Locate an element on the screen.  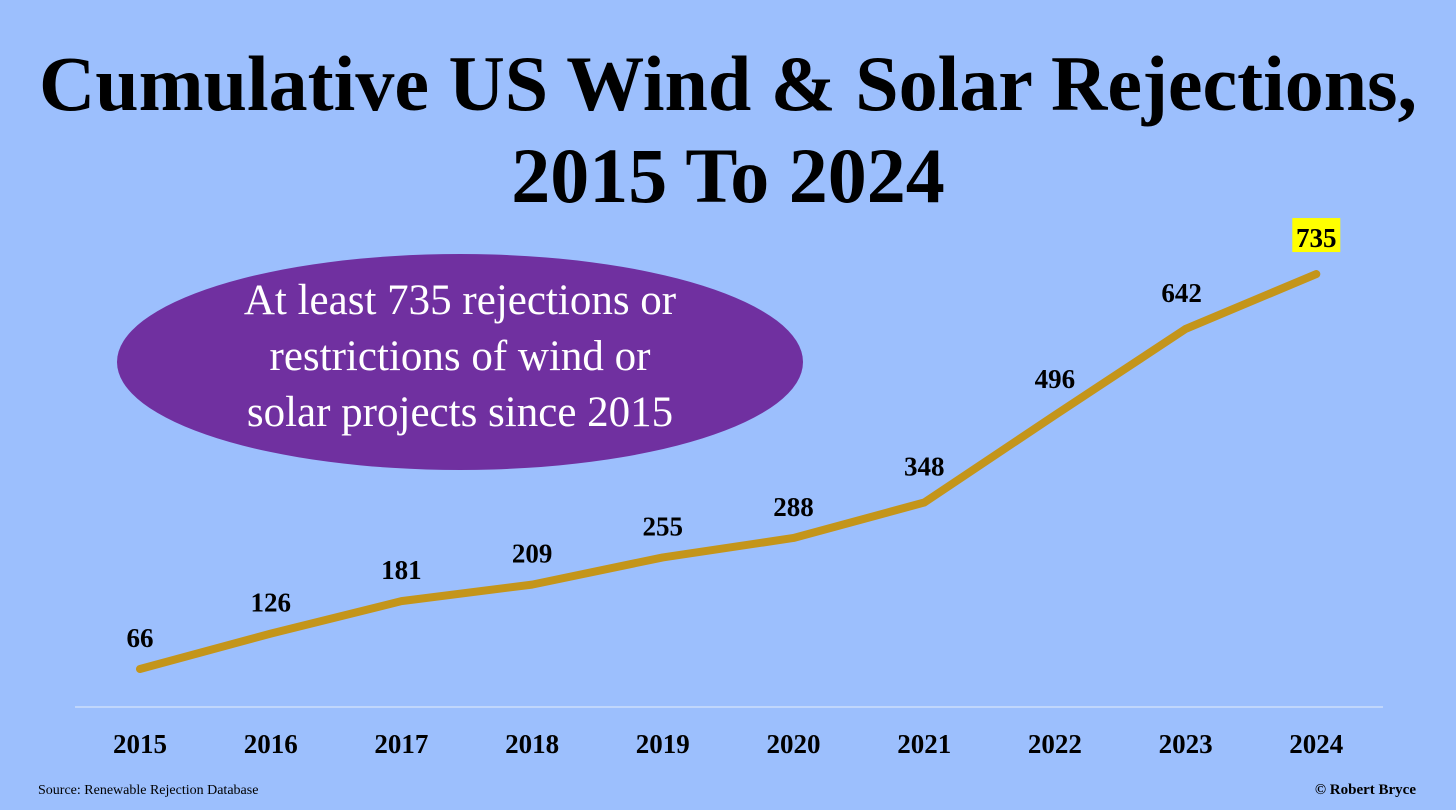
data-label: 126 is located at coordinates (270, 603).